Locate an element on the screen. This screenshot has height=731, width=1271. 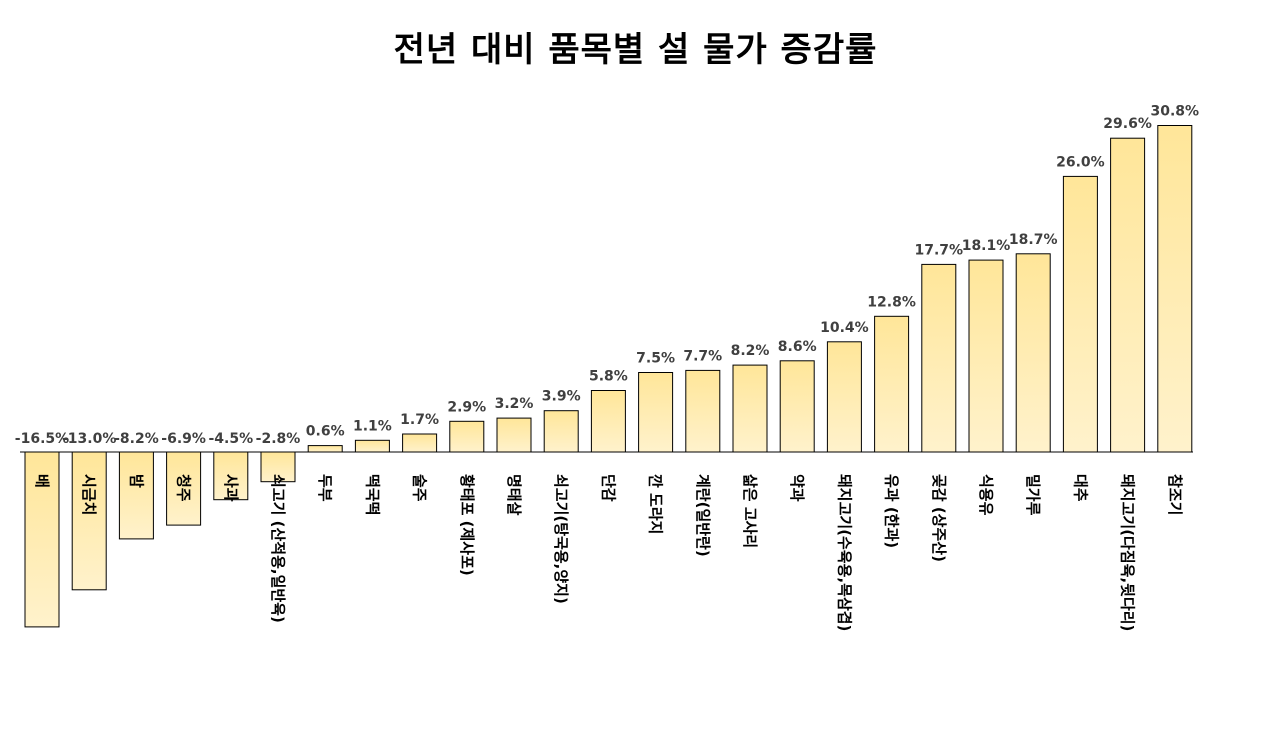
category-label: 떡국떡 is located at coordinates (372, 494).